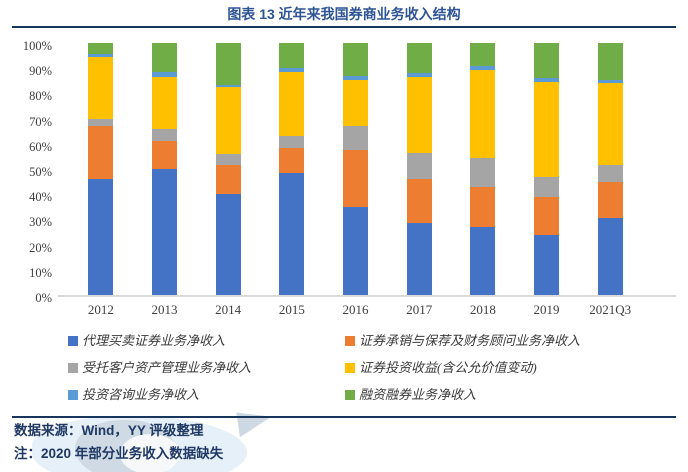 The height and width of the screenshot is (472, 688). I want to click on legend-label: 受托客户资产管理业务净收入, so click(167, 367).